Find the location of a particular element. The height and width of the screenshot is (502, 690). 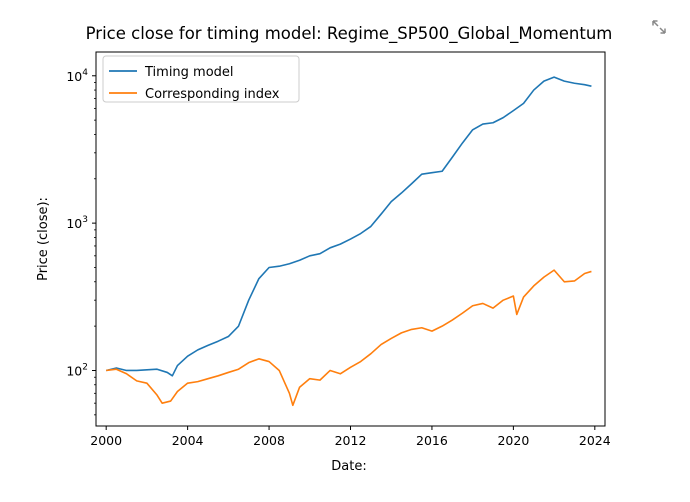

x-tick-label: 2020 is located at coordinates (513, 440).